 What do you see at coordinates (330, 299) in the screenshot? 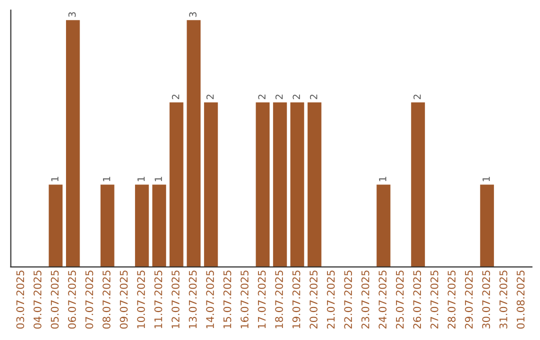
I see `x-tick-label: 21.07.2025` at bounding box center [330, 299].